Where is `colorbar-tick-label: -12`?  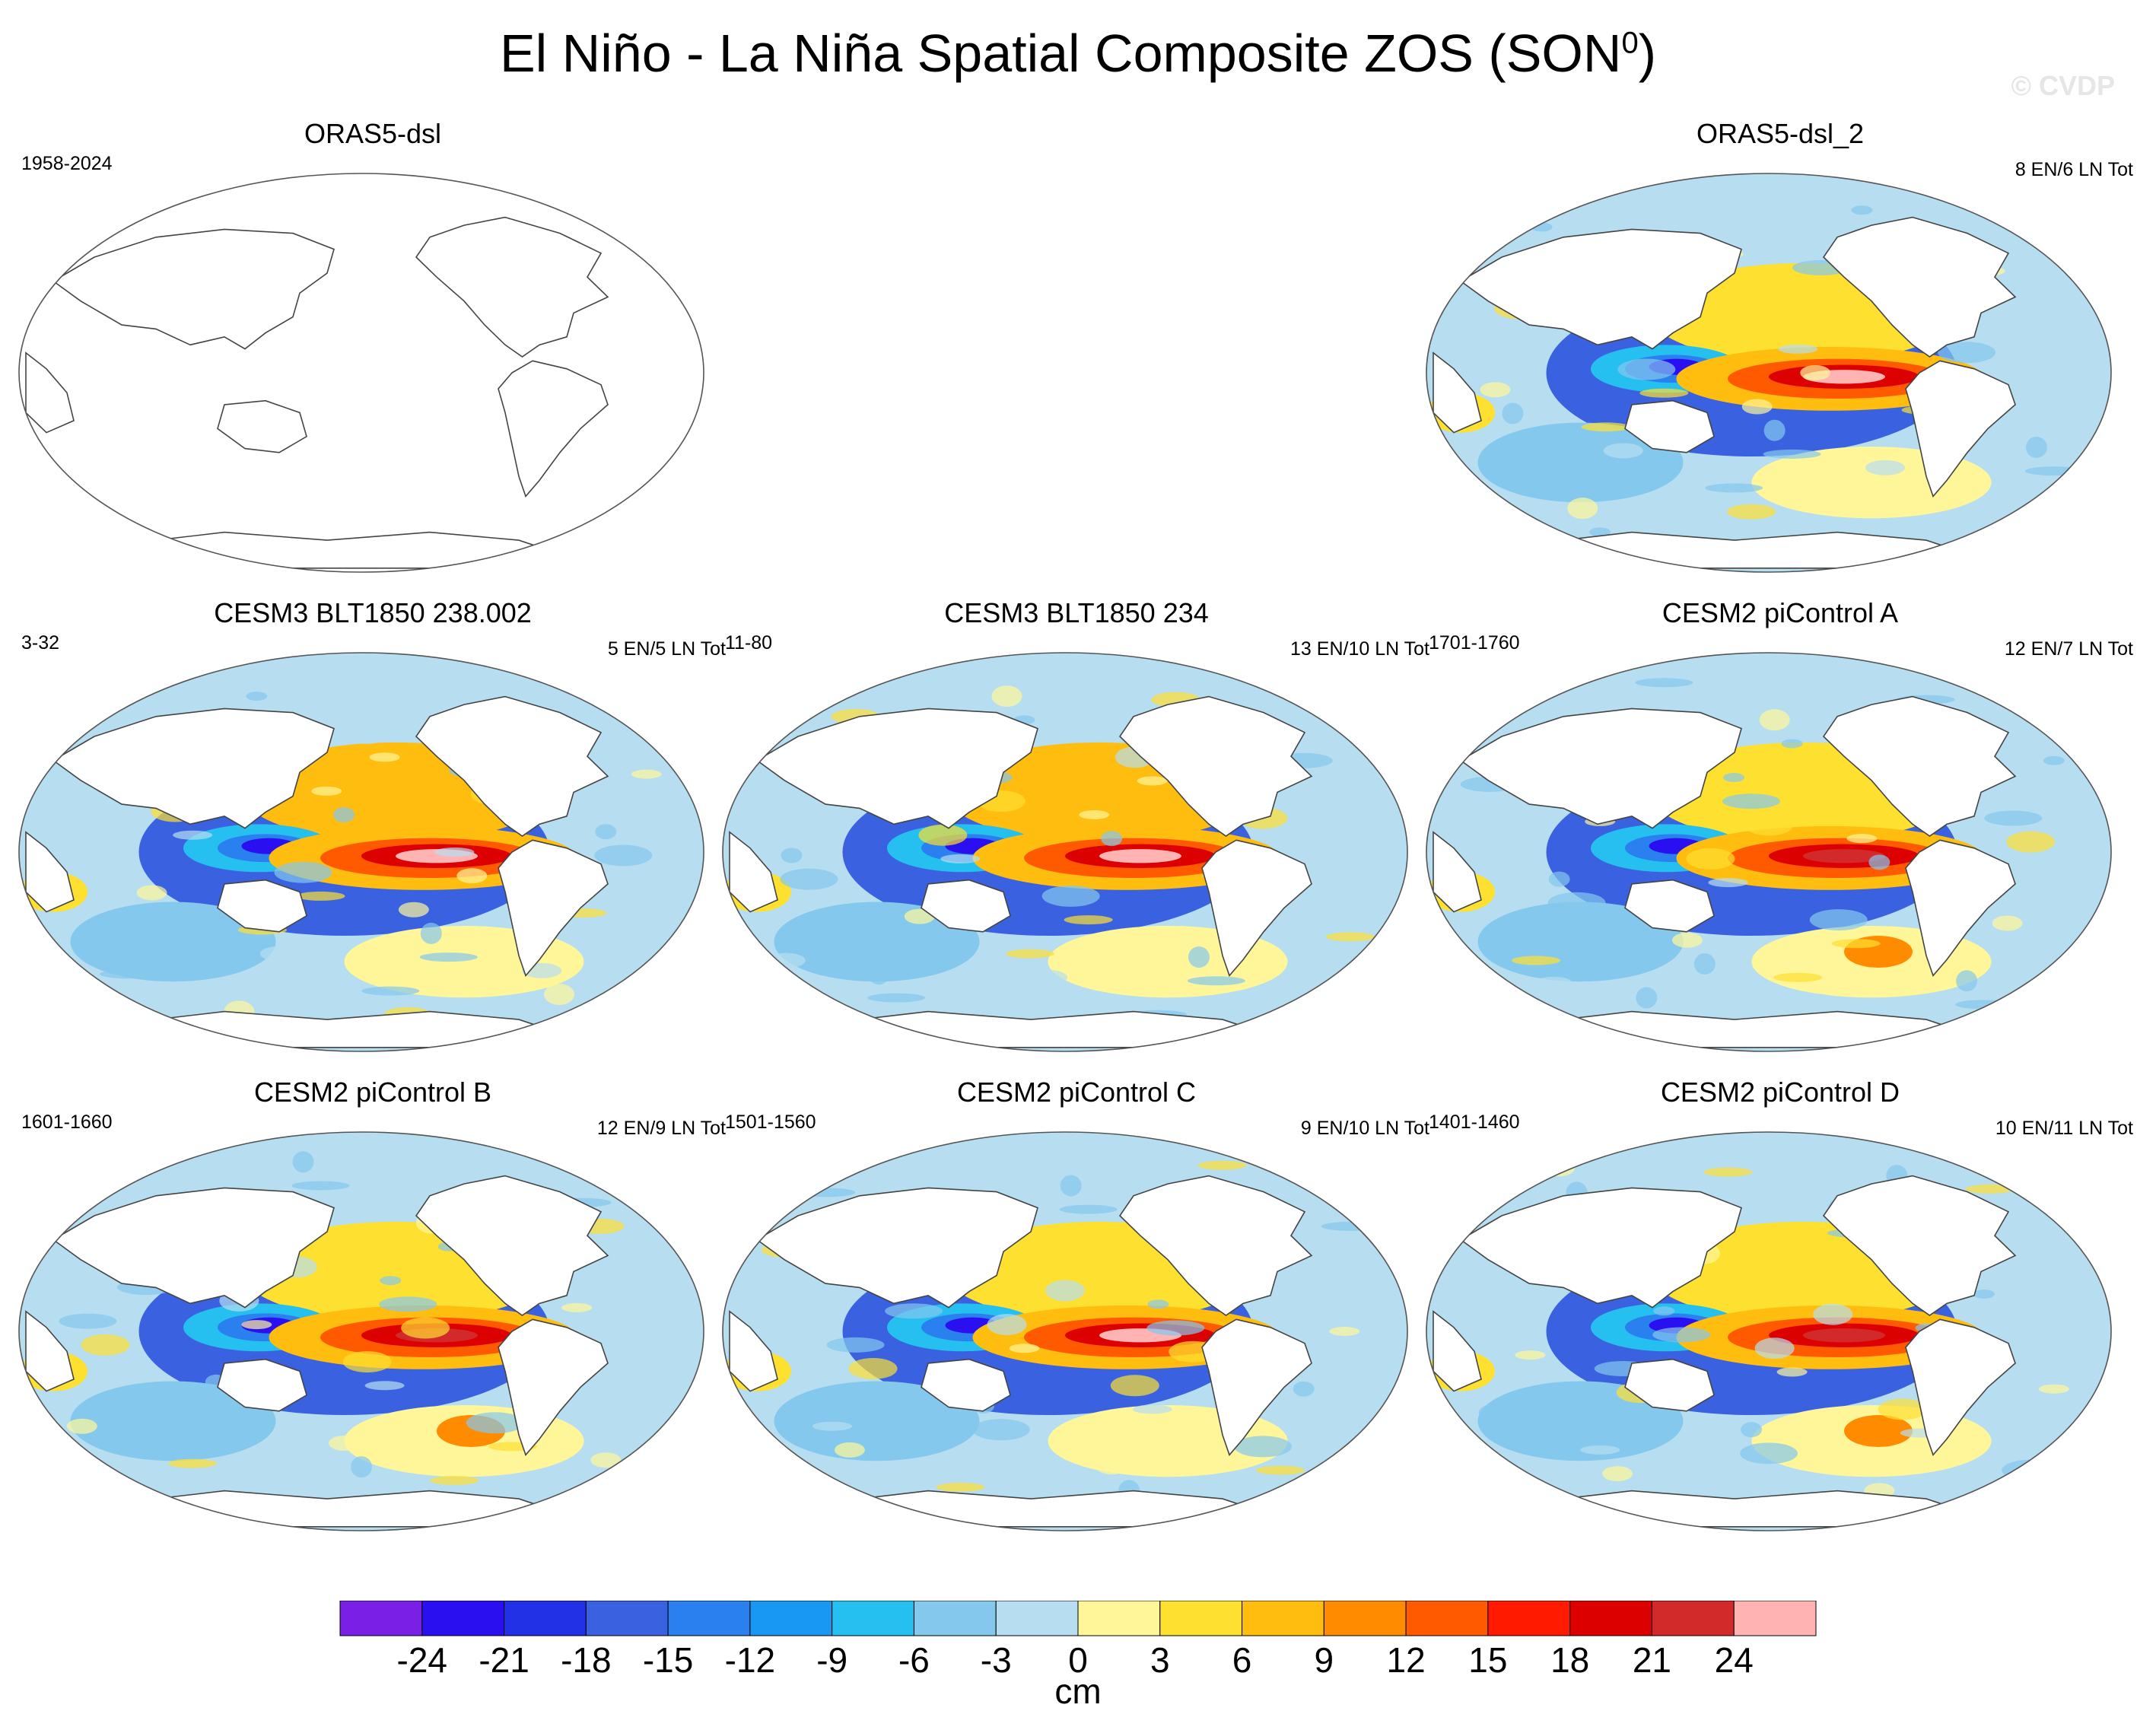
colorbar-tick-label: -12 is located at coordinates (750, 1658).